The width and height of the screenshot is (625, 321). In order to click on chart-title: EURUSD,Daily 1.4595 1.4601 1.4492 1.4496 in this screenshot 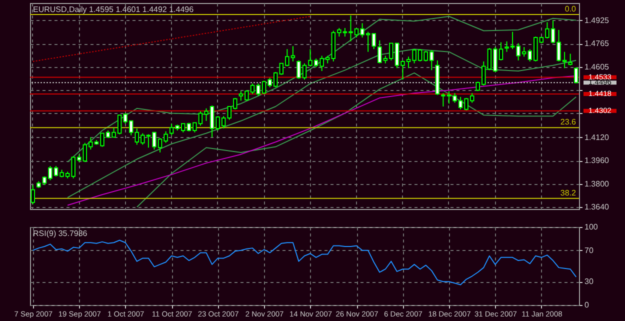, I will do `click(113, 9)`.